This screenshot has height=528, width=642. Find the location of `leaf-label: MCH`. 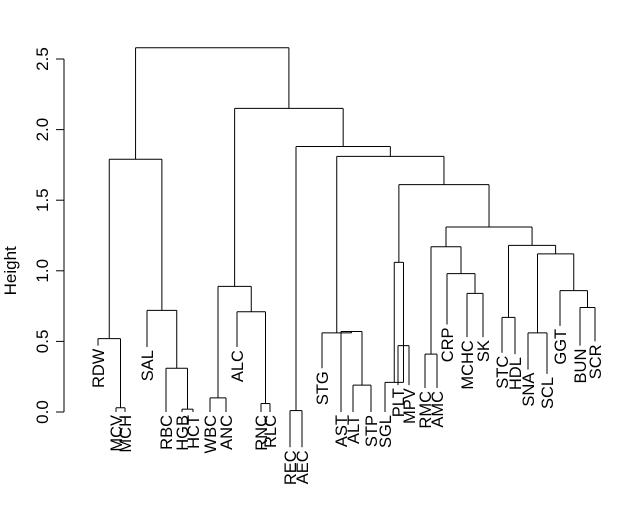

leaf-label: MCH is located at coordinates (126, 434).